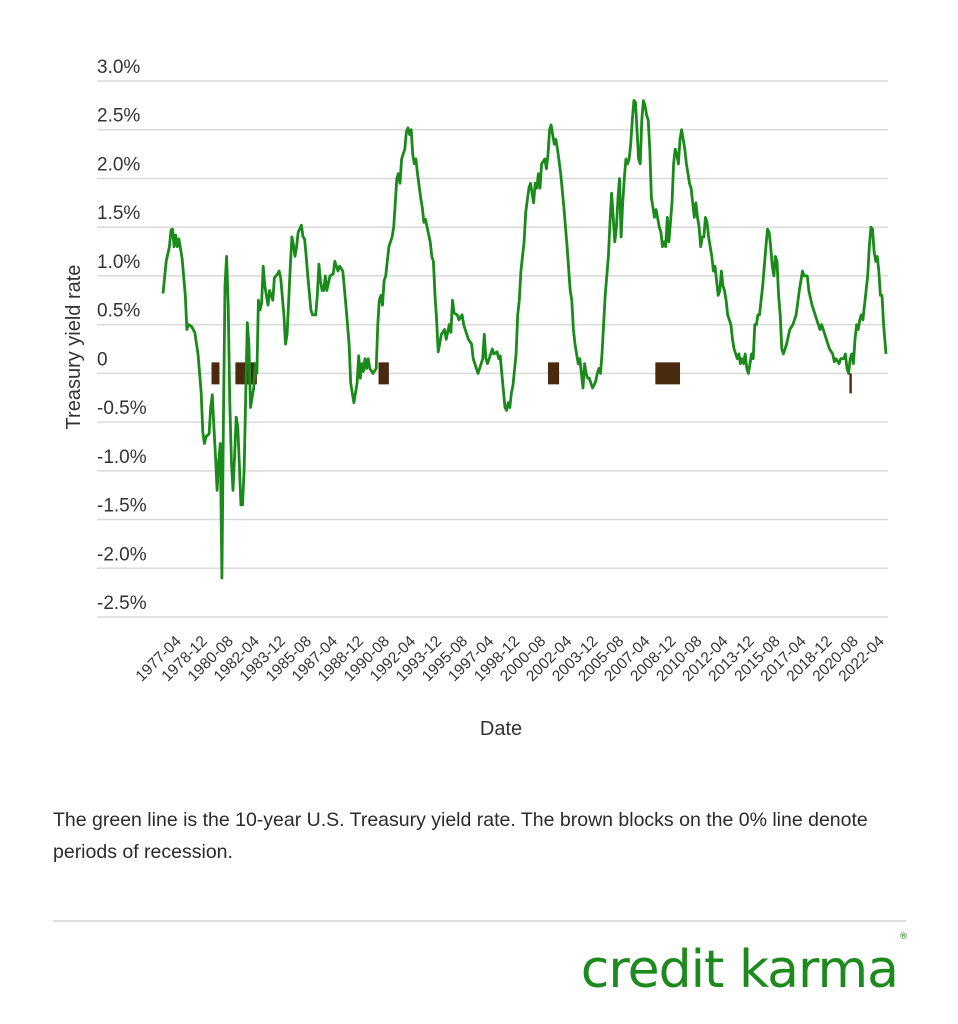 This screenshot has width=958, height=1024. Describe the element at coordinates (118, 164) in the screenshot. I see `y-tick-label: 2.0%` at that location.